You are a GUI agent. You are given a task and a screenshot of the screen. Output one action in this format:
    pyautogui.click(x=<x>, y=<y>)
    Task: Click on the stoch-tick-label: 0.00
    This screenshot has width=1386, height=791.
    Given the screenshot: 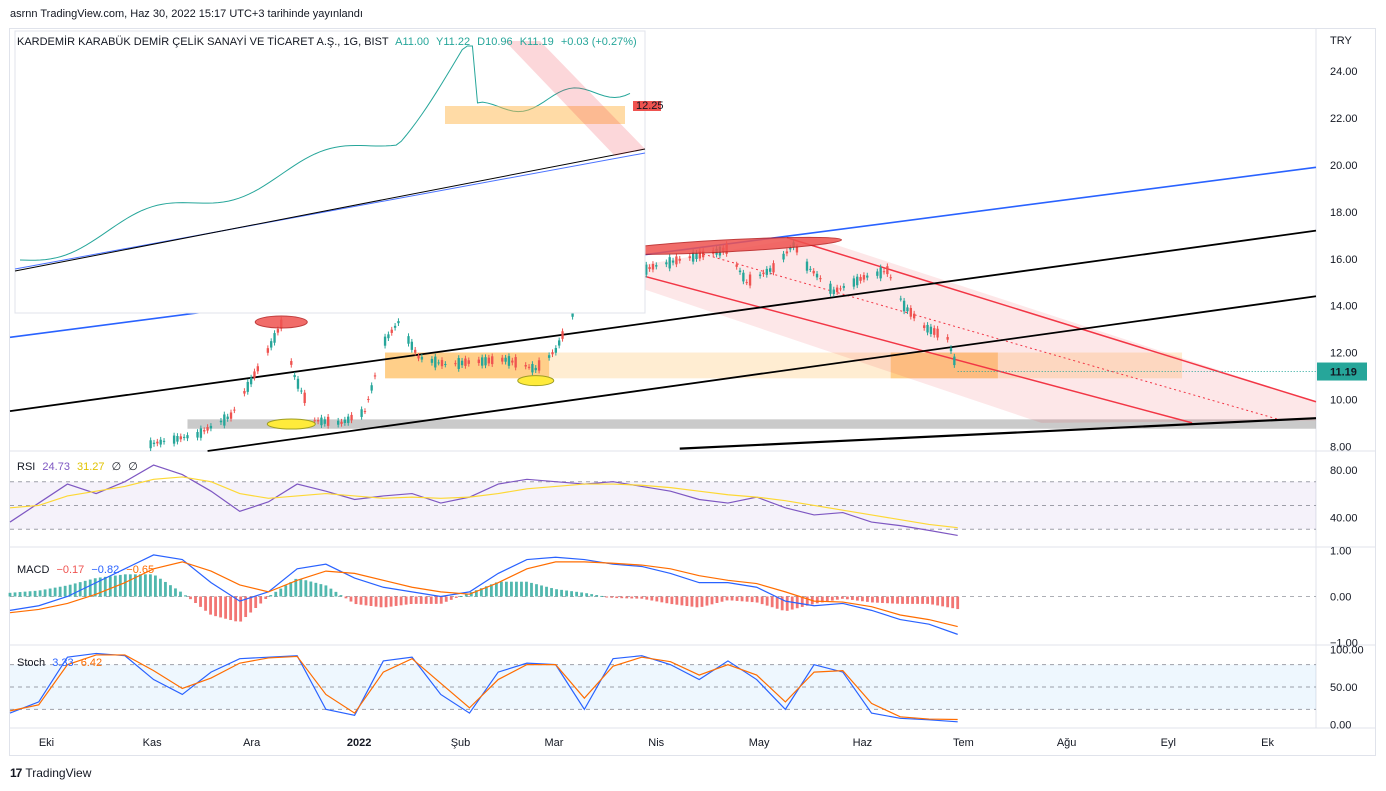 What is the action you would take?
    pyautogui.click(x=1340, y=725)
    